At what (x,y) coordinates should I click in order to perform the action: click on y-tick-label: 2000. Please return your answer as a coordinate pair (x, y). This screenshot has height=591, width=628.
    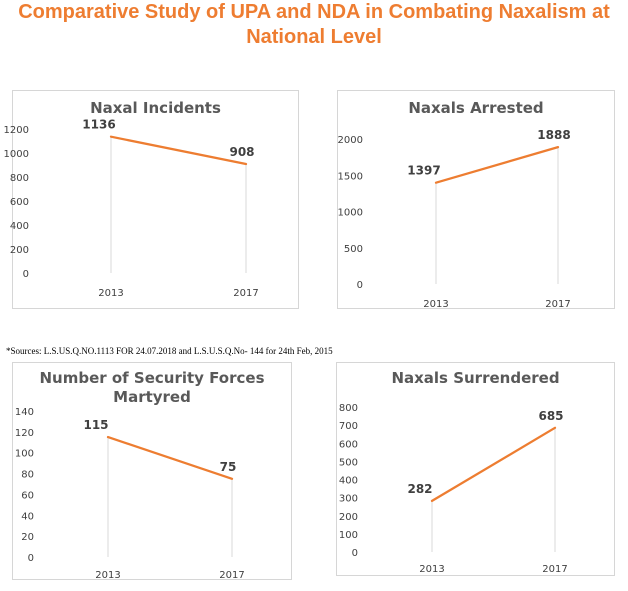
    Looking at the image, I should click on (350, 140).